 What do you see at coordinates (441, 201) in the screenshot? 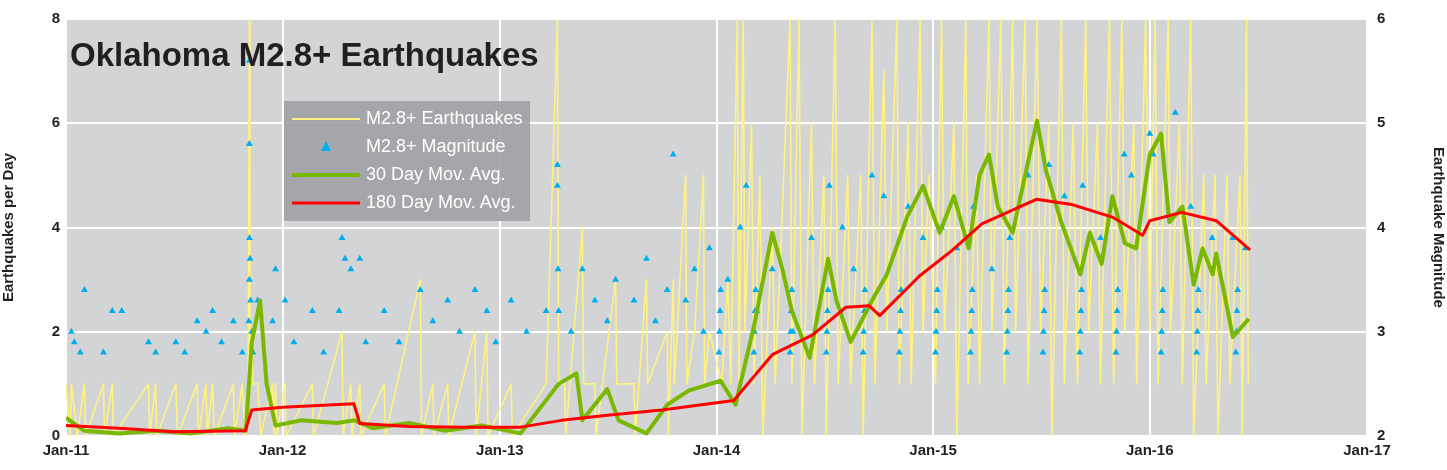
I see `legend-label: 180 Day Mov. Avg.` at bounding box center [441, 201].